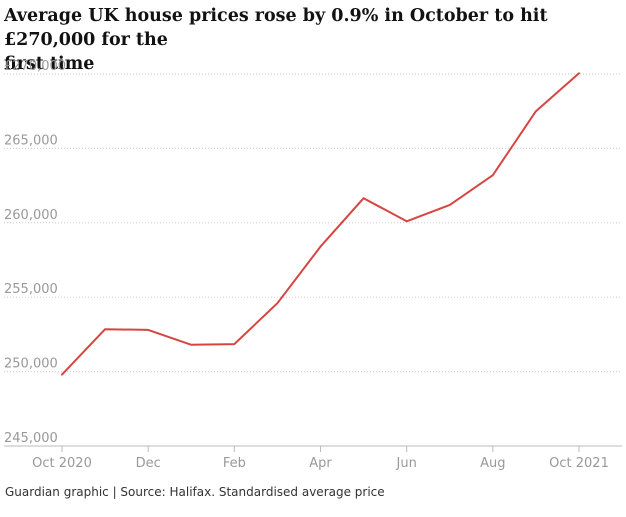 This screenshot has height=517, width=626. I want to click on x-tick-label: Aug, so click(492, 463).